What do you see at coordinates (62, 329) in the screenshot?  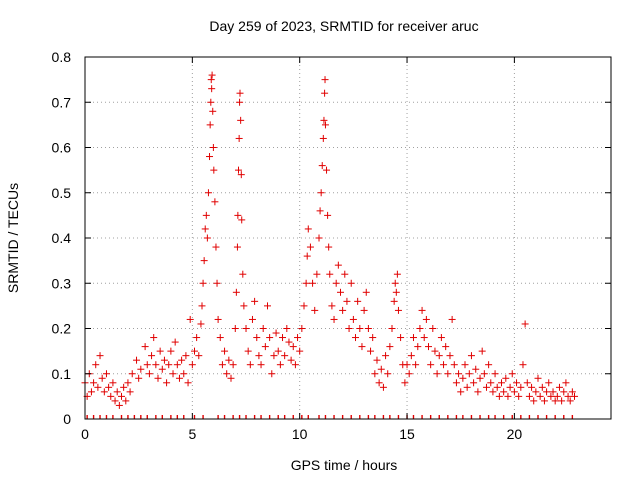 I see `y-tick-label: 0.2` at bounding box center [62, 329].